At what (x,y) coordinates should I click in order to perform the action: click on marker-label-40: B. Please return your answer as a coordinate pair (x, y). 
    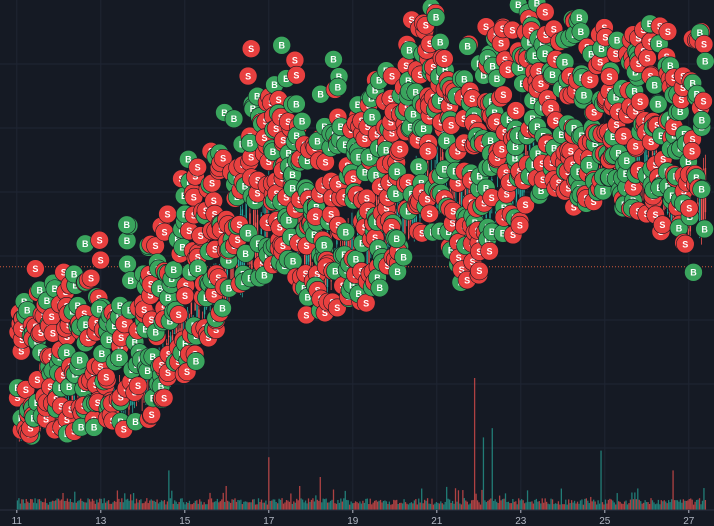
    Looking at the image, I should click on (39, 290).